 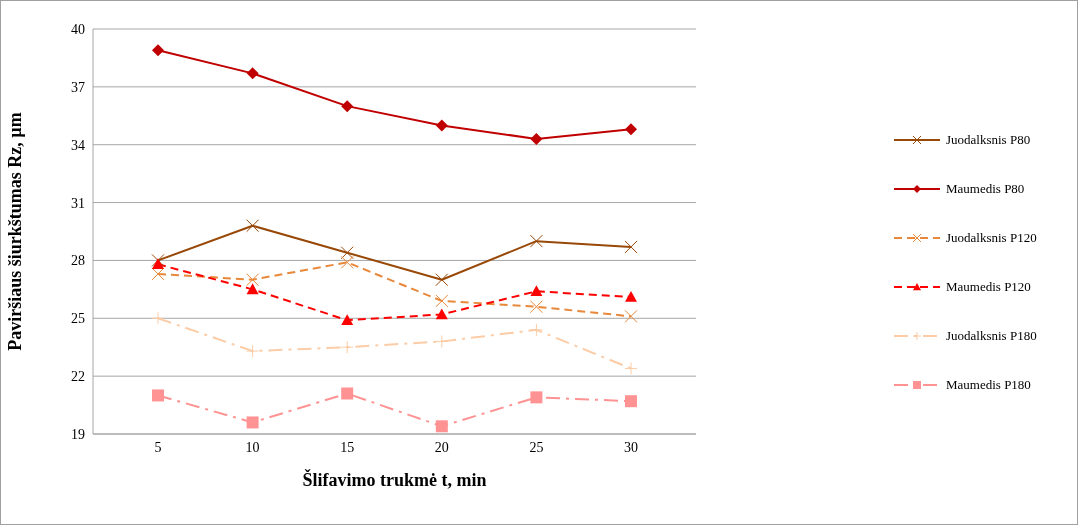 I want to click on y-tick-label: 40, so click(x=78, y=29).